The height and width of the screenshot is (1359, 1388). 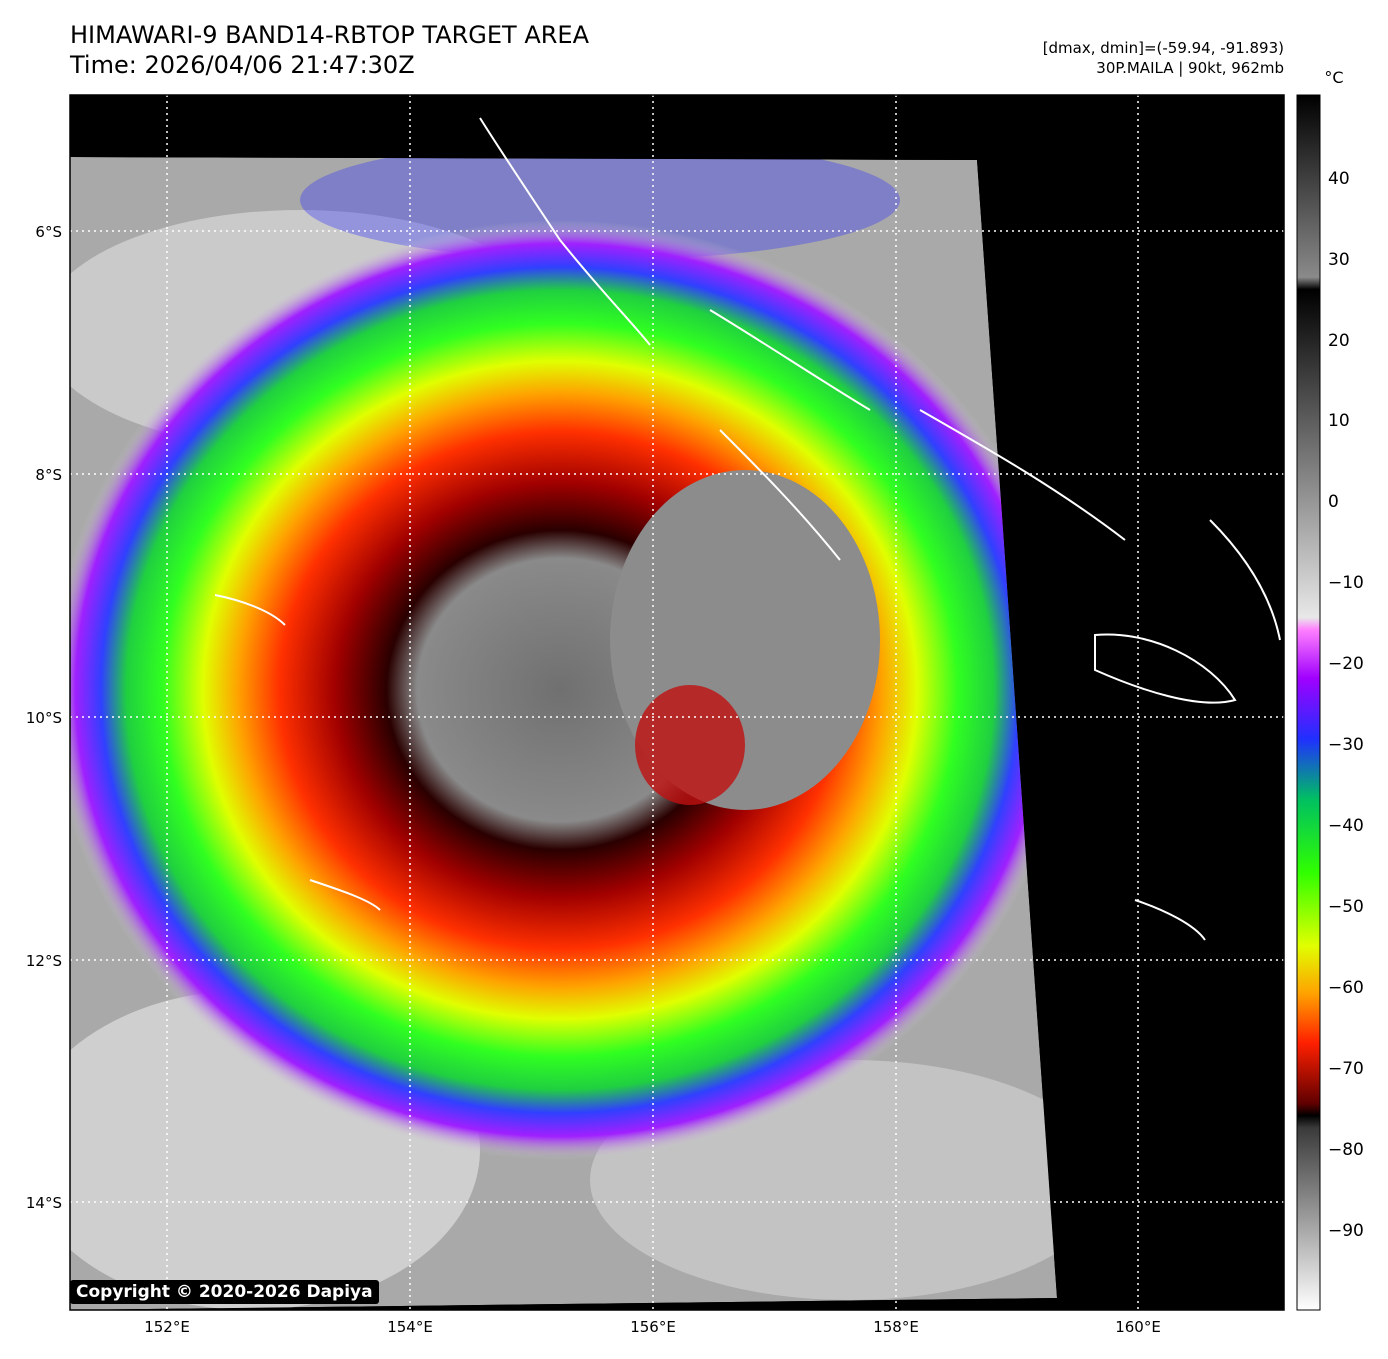 I want to click on colorbar-tick: −20, so click(x=1346, y=664).